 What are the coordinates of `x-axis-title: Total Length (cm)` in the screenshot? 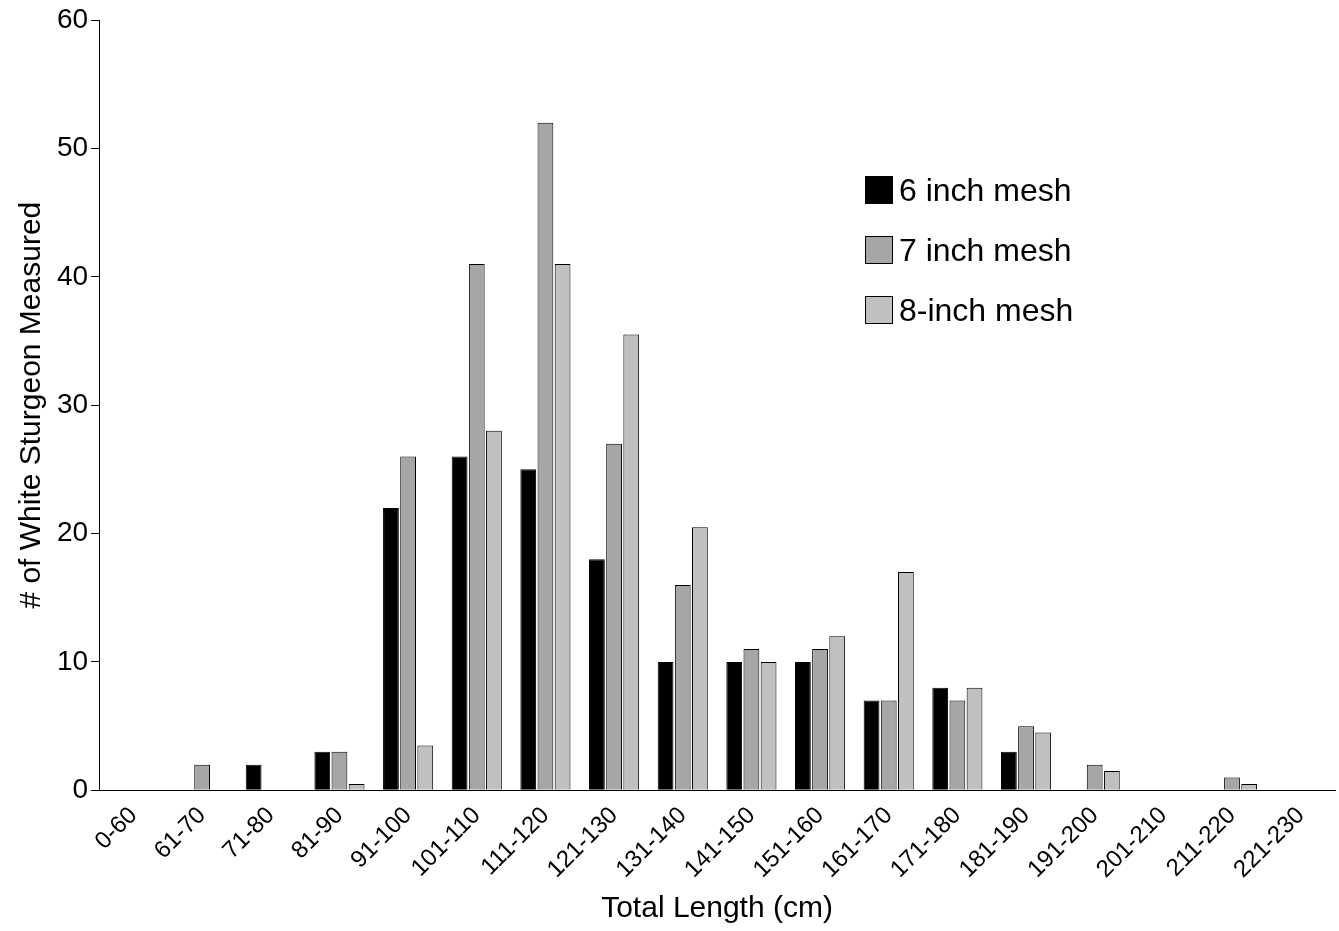 It's located at (717, 907).